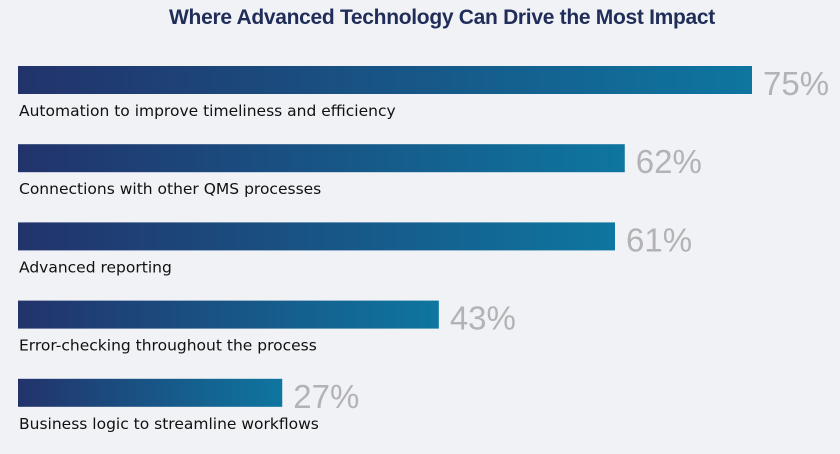  What do you see at coordinates (669, 161) in the screenshot?
I see `value-label-2: 62%` at bounding box center [669, 161].